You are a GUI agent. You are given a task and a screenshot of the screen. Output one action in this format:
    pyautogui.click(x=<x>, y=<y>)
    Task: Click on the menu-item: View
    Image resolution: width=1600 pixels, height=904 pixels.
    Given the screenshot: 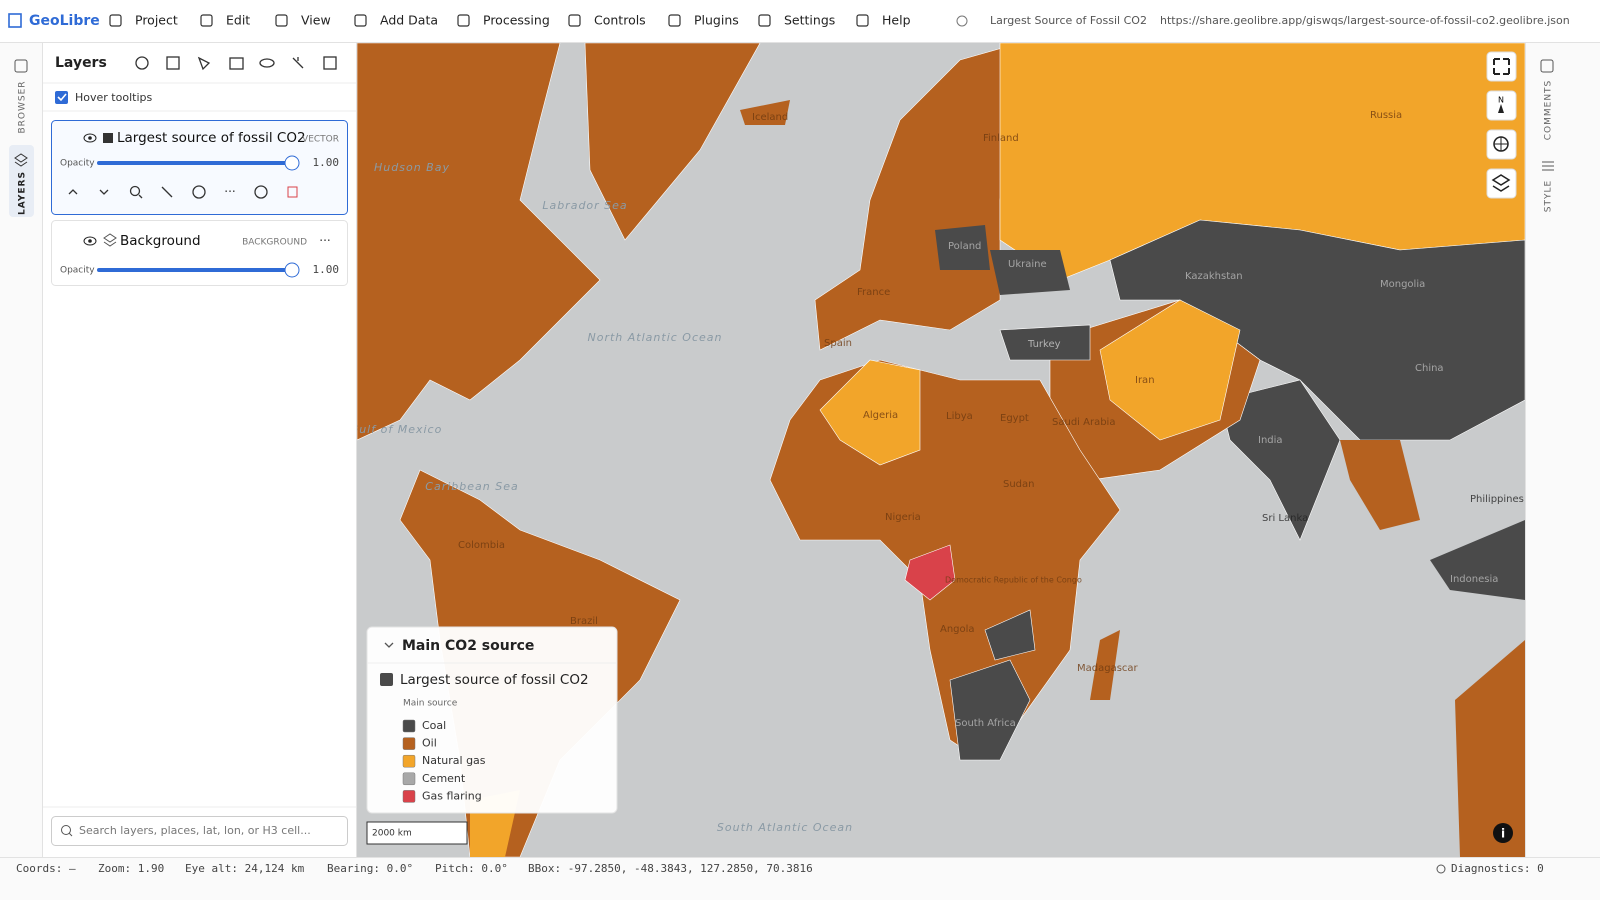 What is the action you would take?
    pyautogui.click(x=316, y=20)
    